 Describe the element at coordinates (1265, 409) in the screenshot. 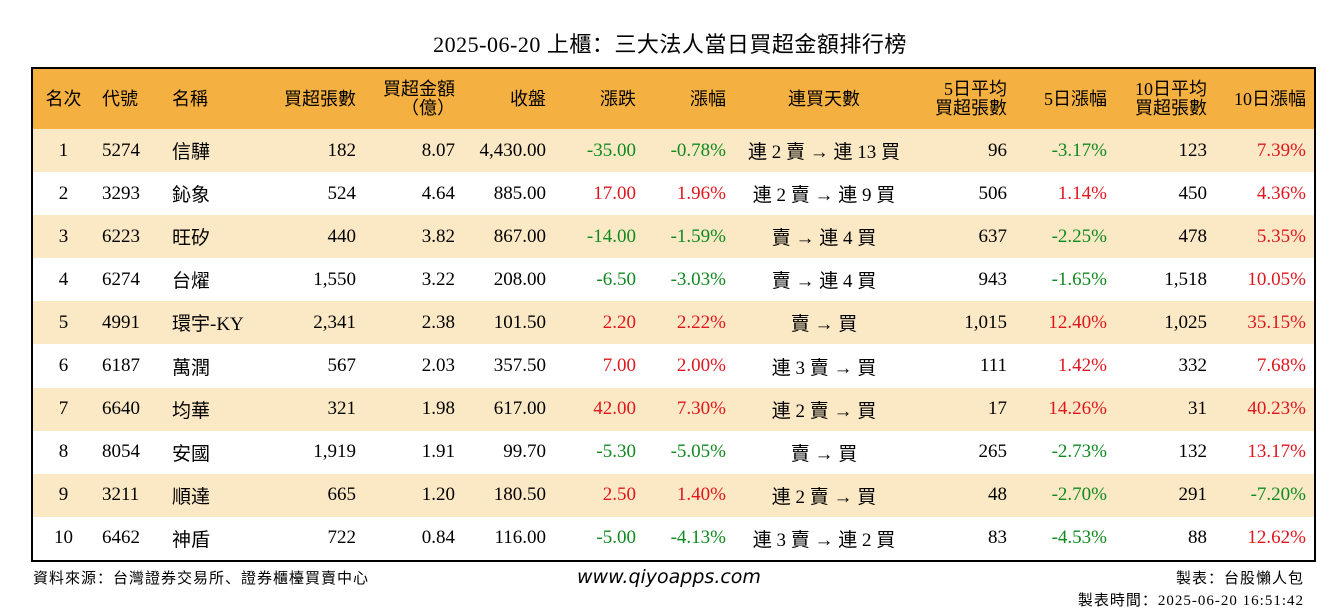

I see `cell-pct10: 40.23%` at that location.